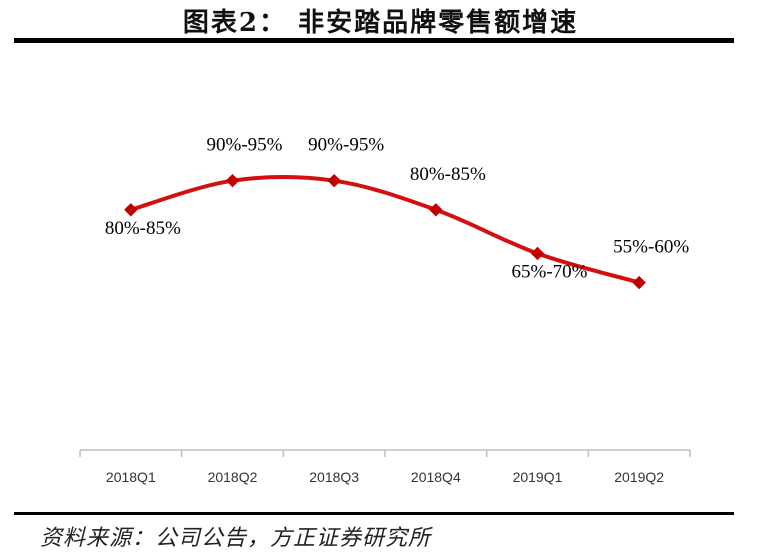 Image resolution: width=761 pixels, height=556 pixels. I want to click on series-line, so click(385, 230).